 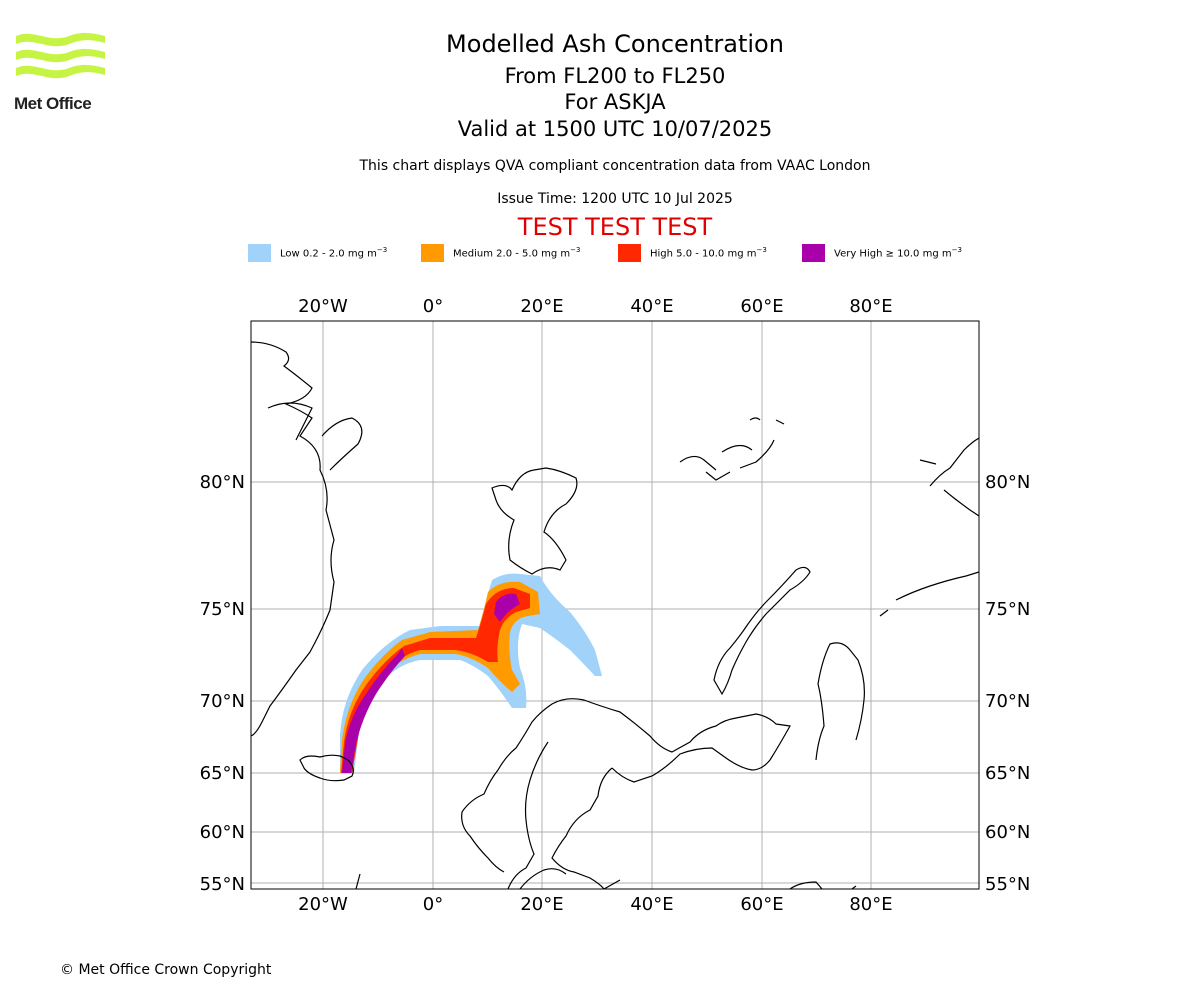 What do you see at coordinates (541, 306) in the screenshot?
I see `lon-tick-top: 20°E` at bounding box center [541, 306].